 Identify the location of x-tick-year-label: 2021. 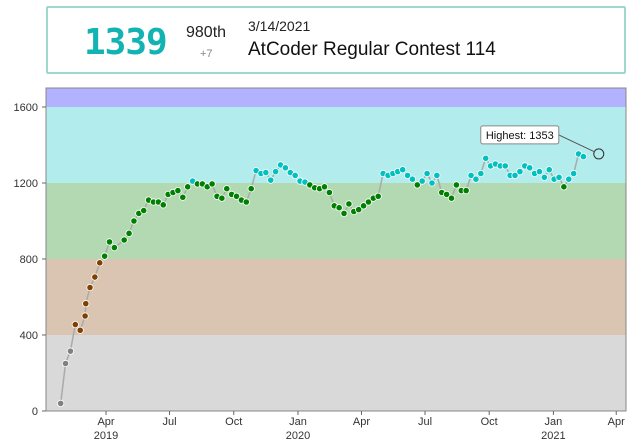
(553, 435).